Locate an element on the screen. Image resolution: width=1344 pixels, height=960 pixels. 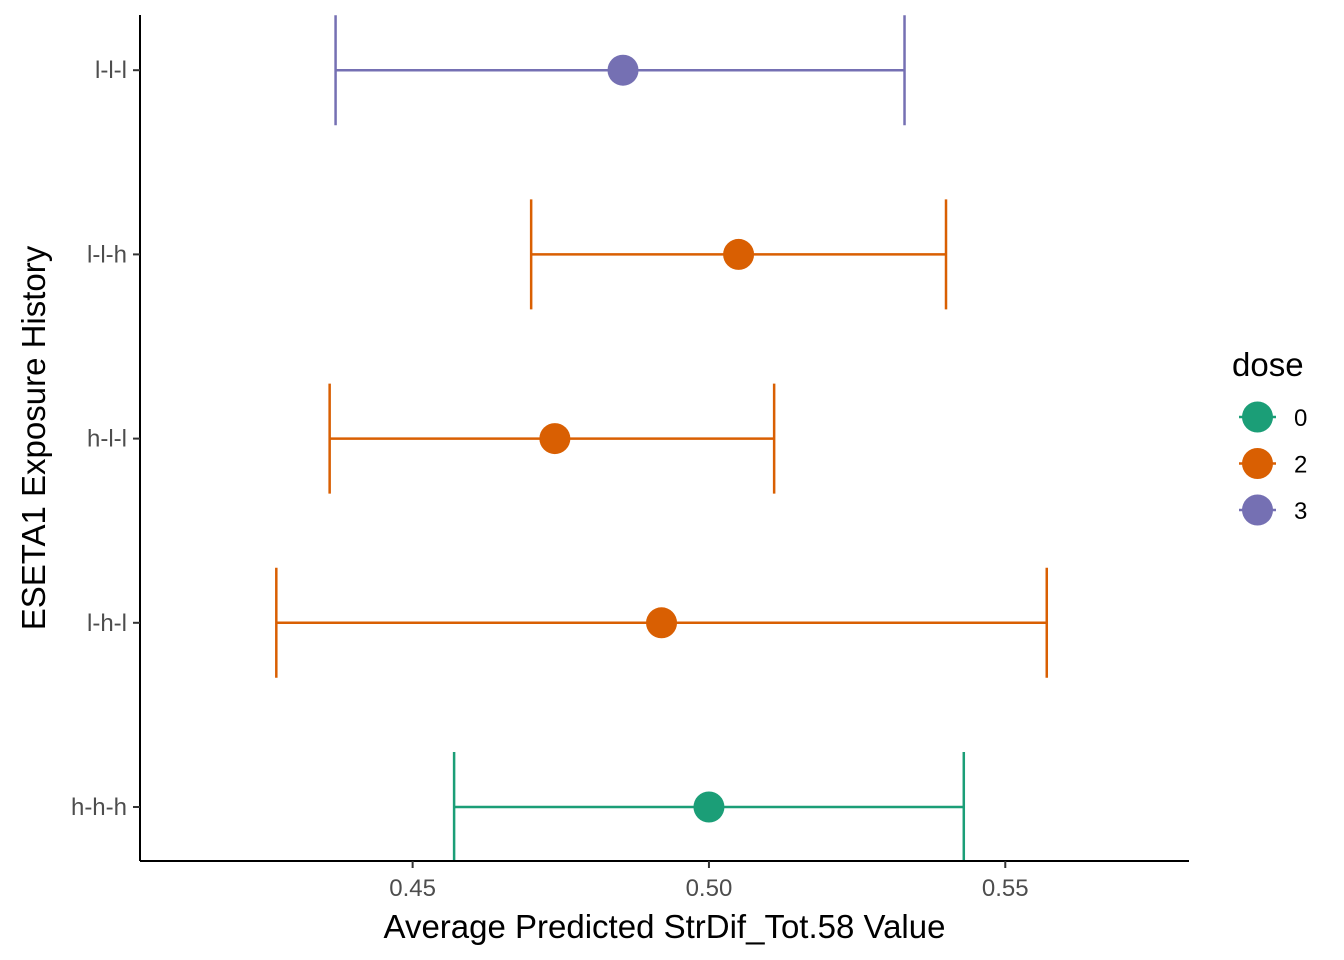
point-h-l-l is located at coordinates (555, 439).